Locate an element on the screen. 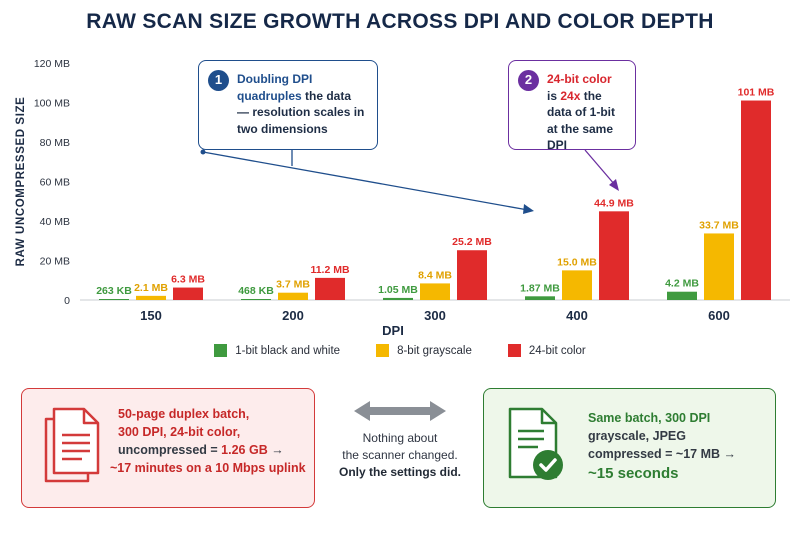 Image resolution: width=800 pixels, height=533 pixels. box-right-line1: Same batch, 300 DPI is located at coordinates (649, 418).